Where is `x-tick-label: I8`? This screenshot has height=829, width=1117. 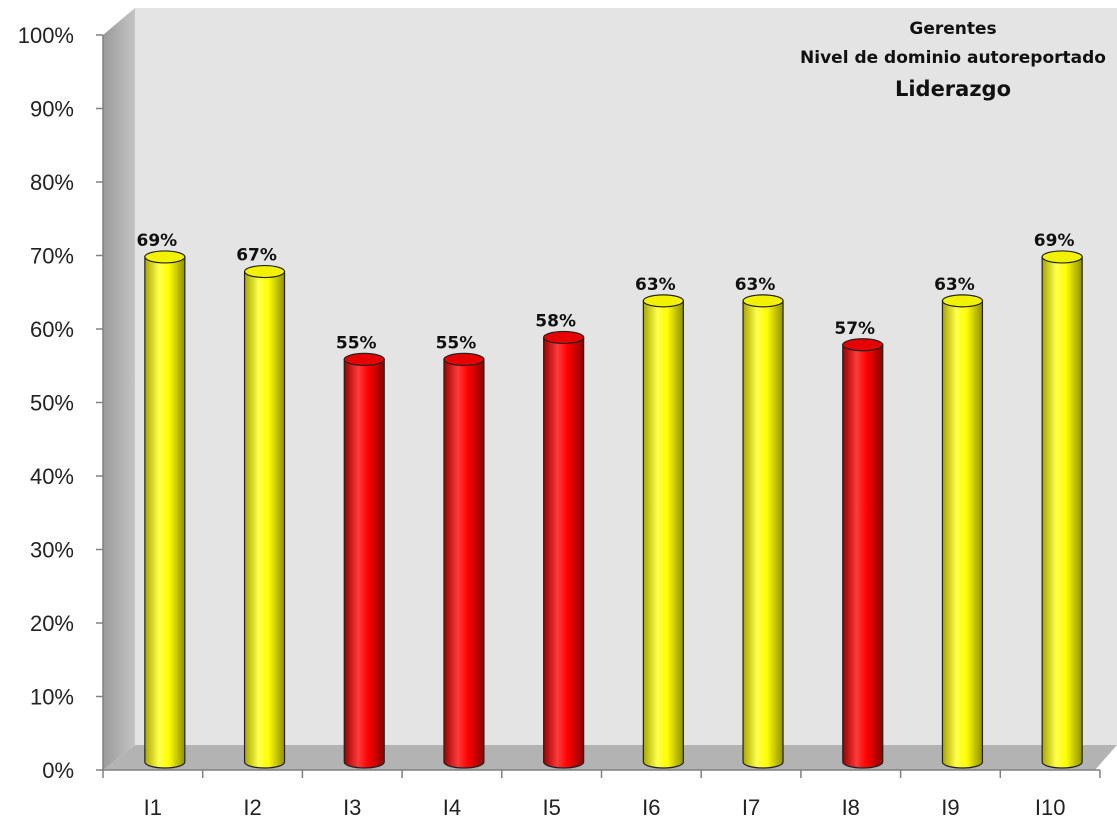
x-tick-label: I8 is located at coordinates (851, 807).